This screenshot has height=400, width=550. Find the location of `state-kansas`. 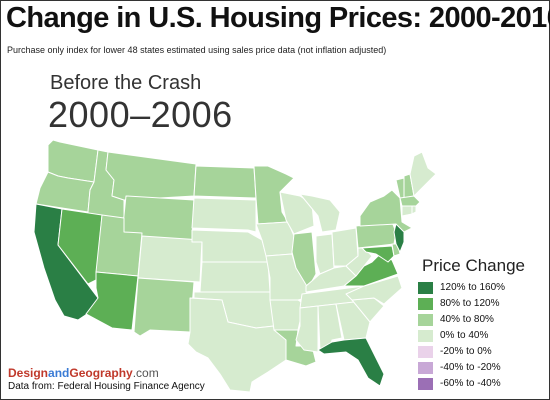

state-kansas is located at coordinates (235, 277).